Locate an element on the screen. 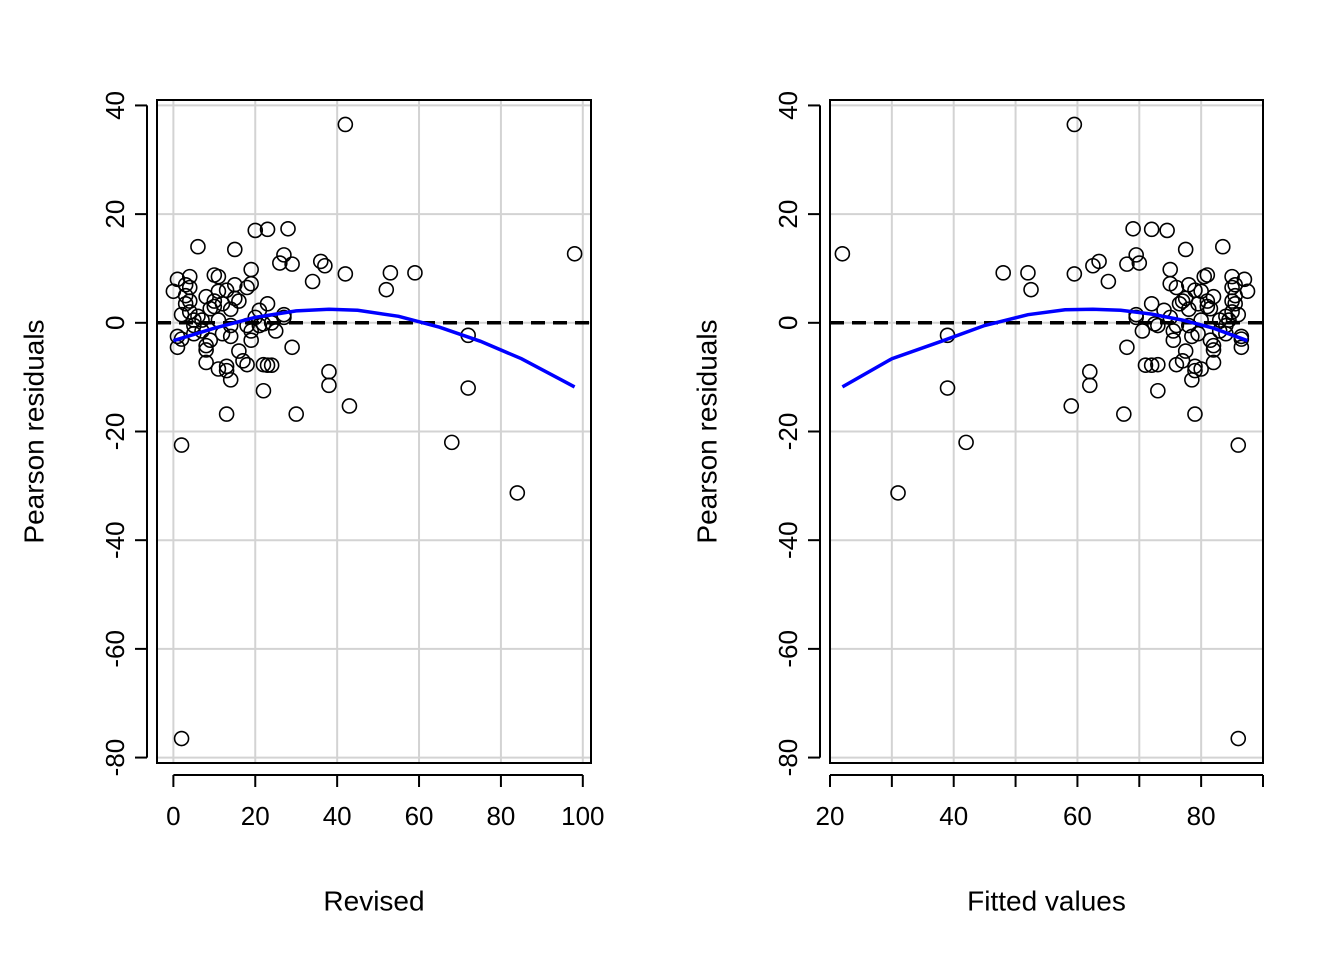 The height and width of the screenshot is (960, 1344). y-tick-label: -60 is located at coordinates (115, 649).